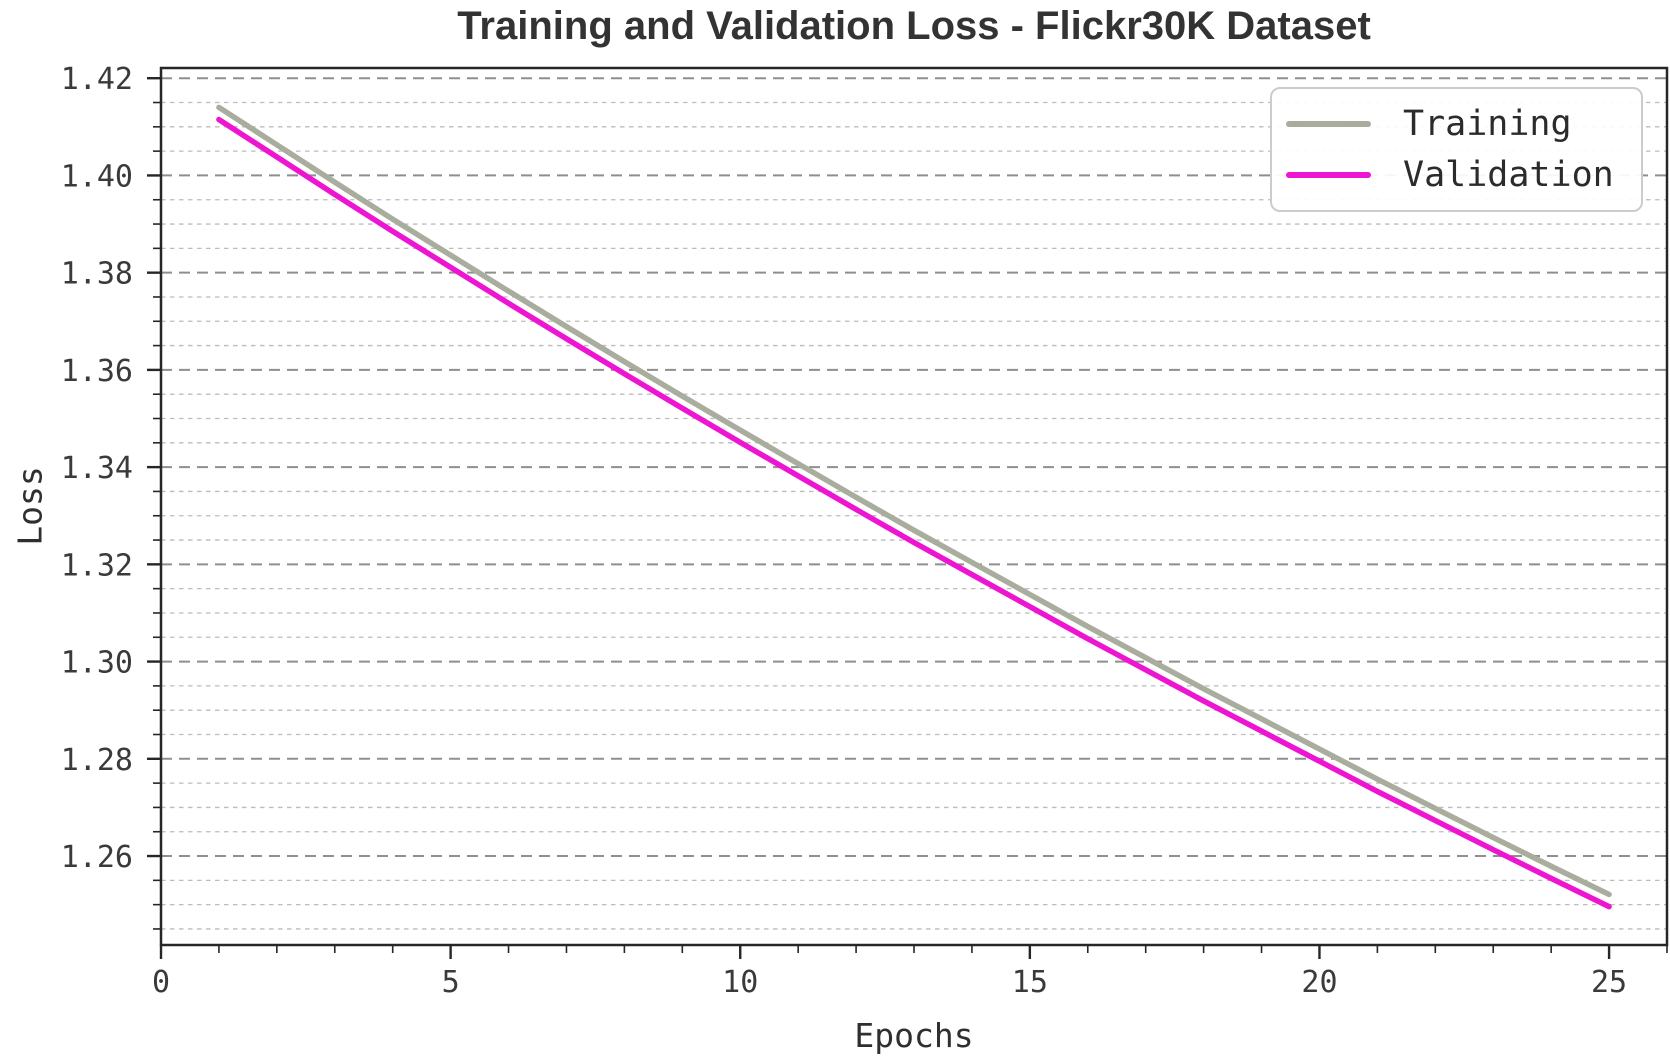 The image size is (1670, 1061). Describe the element at coordinates (97, 565) in the screenshot. I see `y-tick-label: 1.32` at that location.